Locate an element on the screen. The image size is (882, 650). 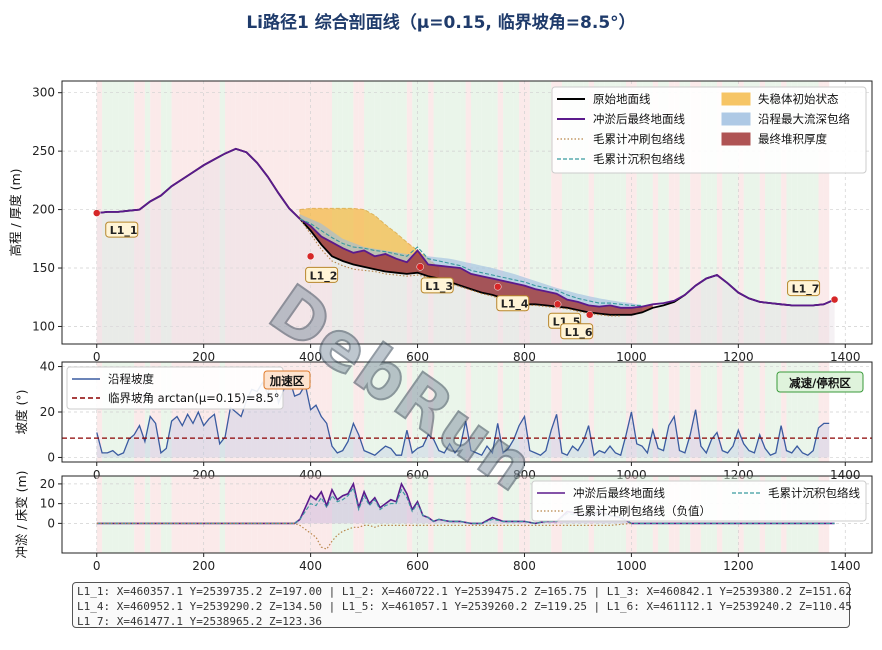
y-tick-label: 0 is located at coordinates (51, 457).